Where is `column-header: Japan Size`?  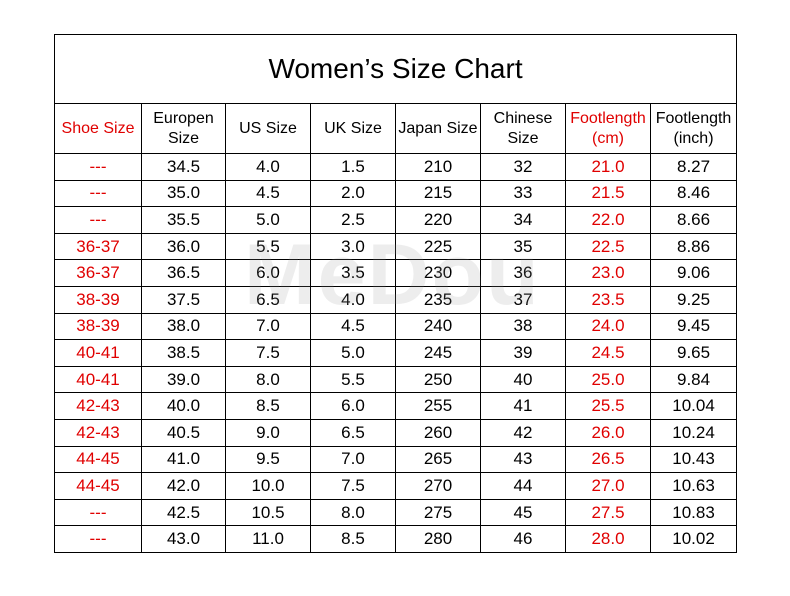
column-header: Japan Size is located at coordinates (438, 128).